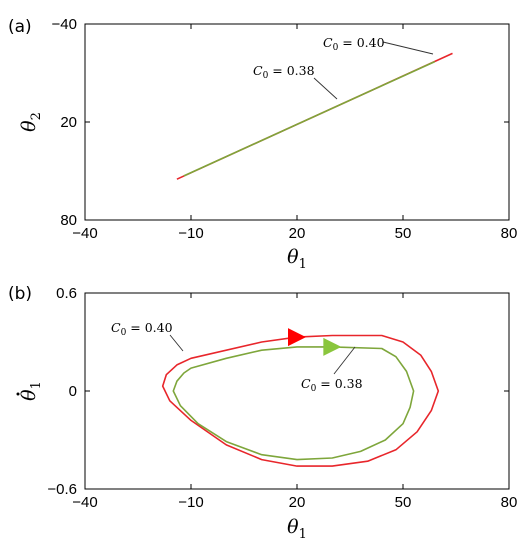 The image size is (530, 550). I want to click on panel-label-b: (b), so click(20, 294).